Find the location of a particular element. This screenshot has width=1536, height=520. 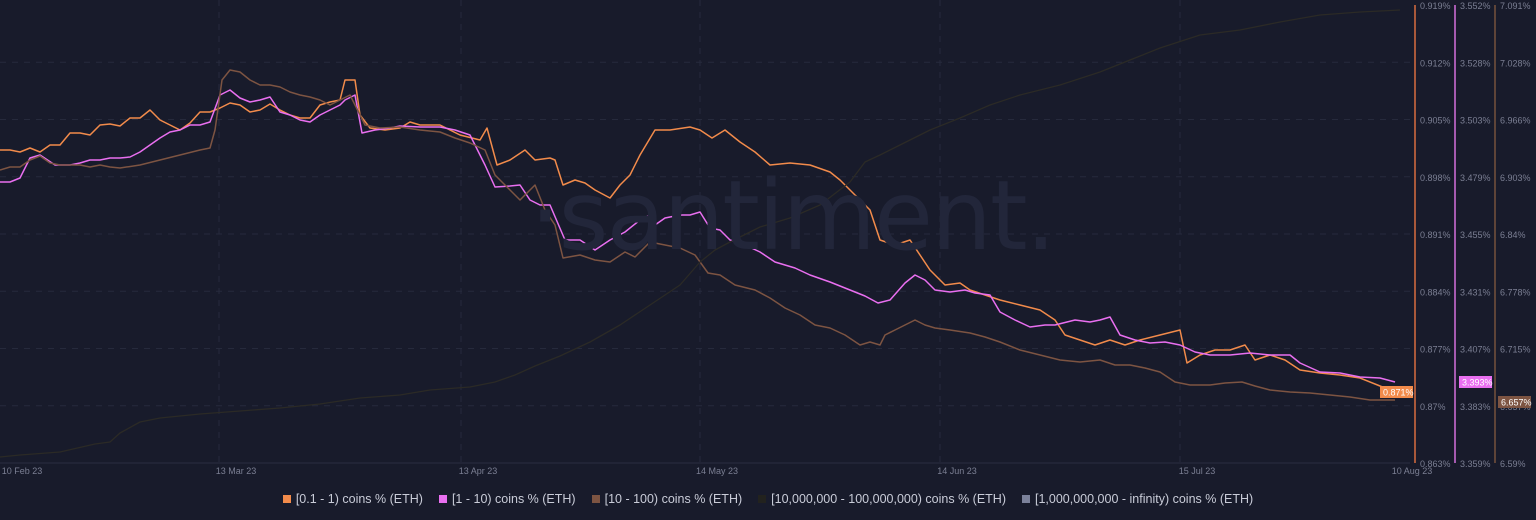

legend-label: [10 - 100) coins % (ETH) is located at coordinates (673, 499).